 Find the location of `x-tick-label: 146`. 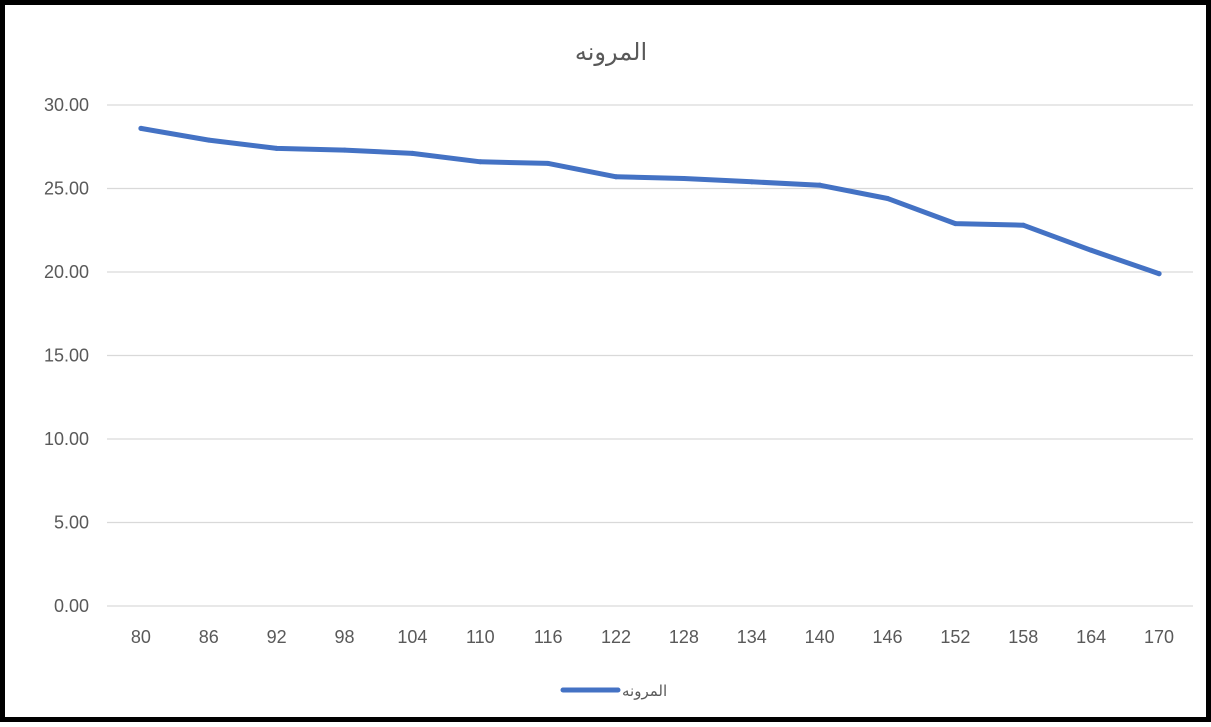

x-tick-label: 146 is located at coordinates (888, 637).